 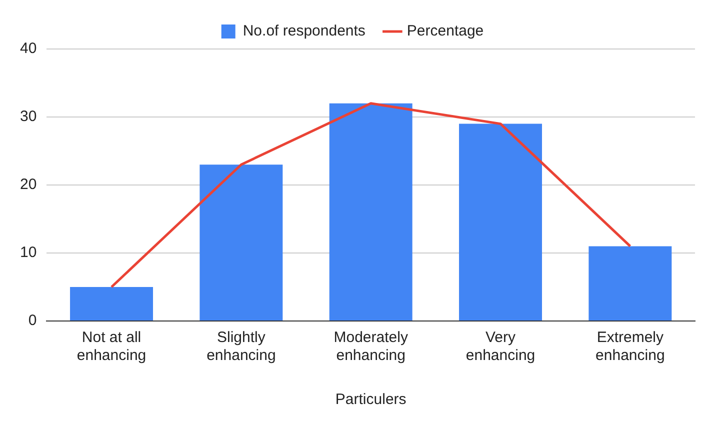 What do you see at coordinates (241, 346) in the screenshot?
I see `x-tick-label: Slightly enhancing` at bounding box center [241, 346].